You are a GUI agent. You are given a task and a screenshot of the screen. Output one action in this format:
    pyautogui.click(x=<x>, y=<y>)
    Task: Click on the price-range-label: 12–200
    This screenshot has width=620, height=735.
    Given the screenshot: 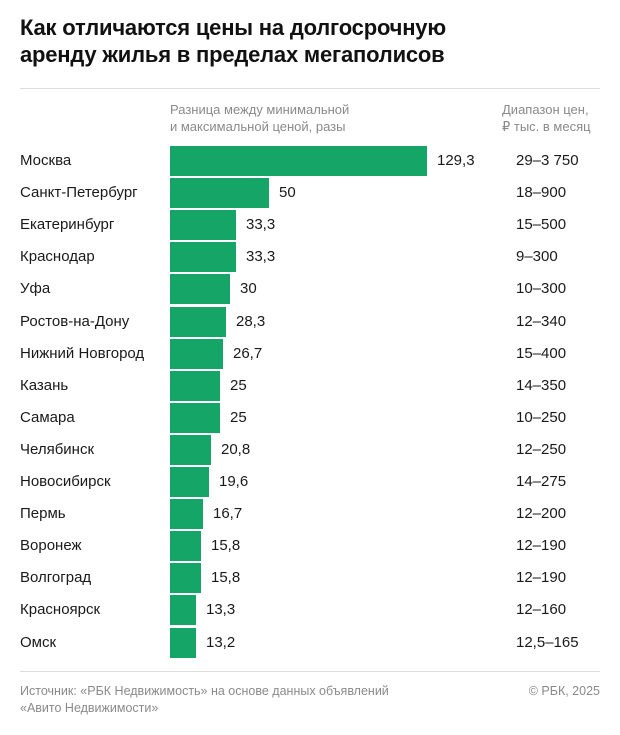 What is the action you would take?
    pyautogui.click(x=541, y=514)
    